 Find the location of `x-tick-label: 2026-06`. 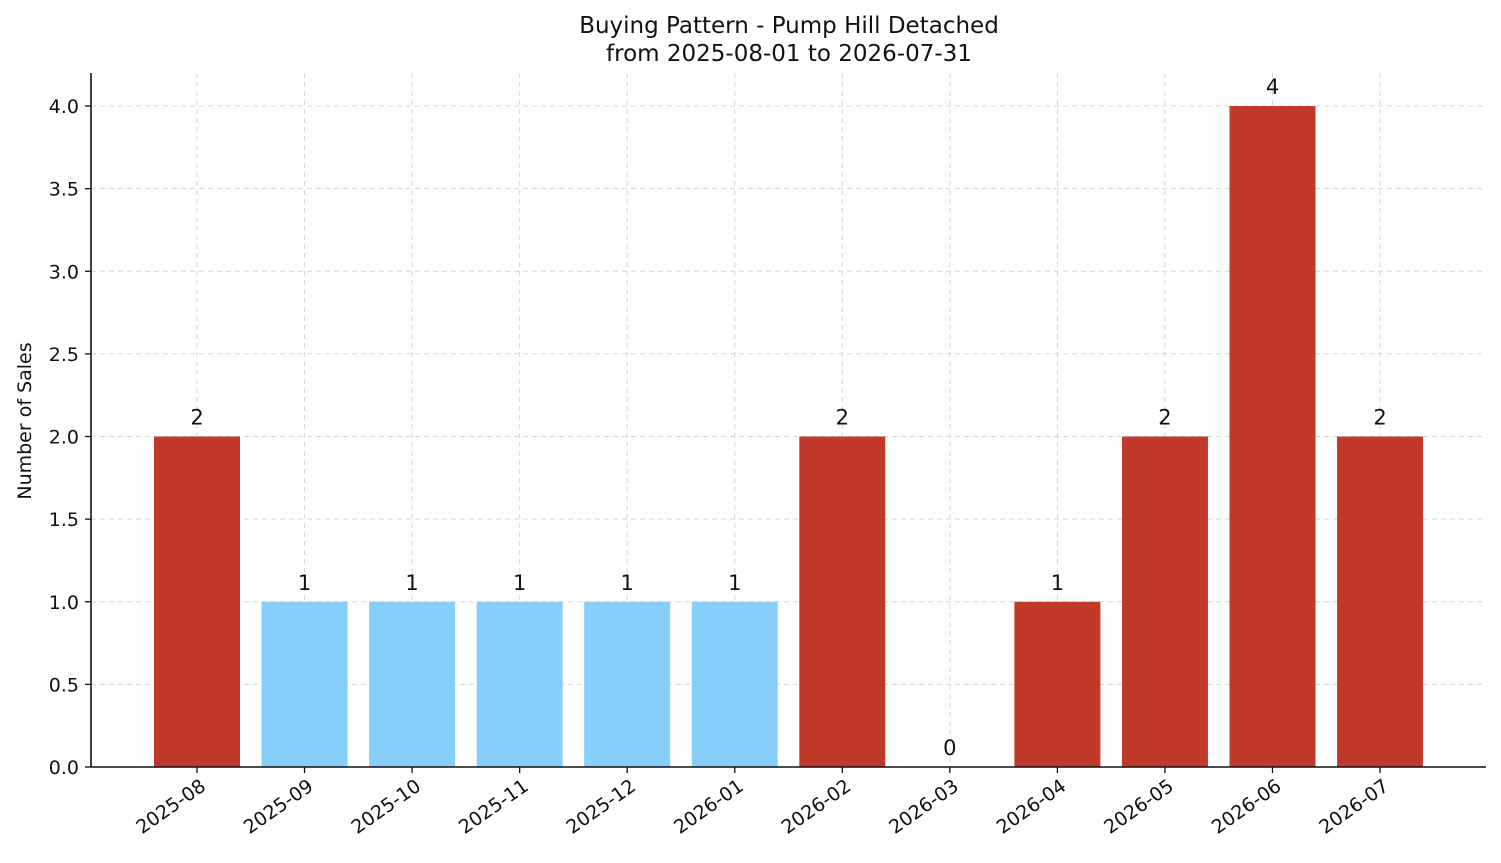

x-tick-label: 2026-06 is located at coordinates (1247, 807).